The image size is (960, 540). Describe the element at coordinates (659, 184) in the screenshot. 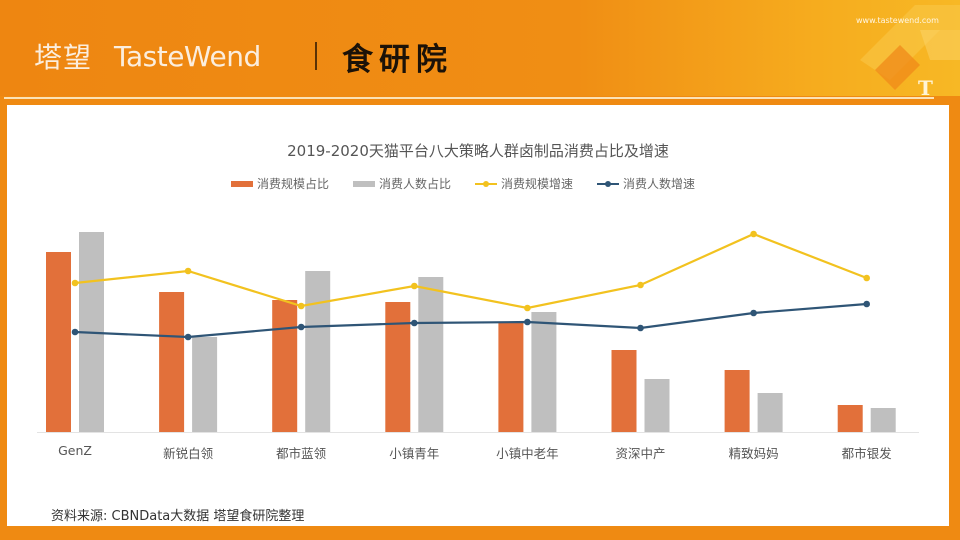

I see `legend-label: 消费人数增速` at that location.